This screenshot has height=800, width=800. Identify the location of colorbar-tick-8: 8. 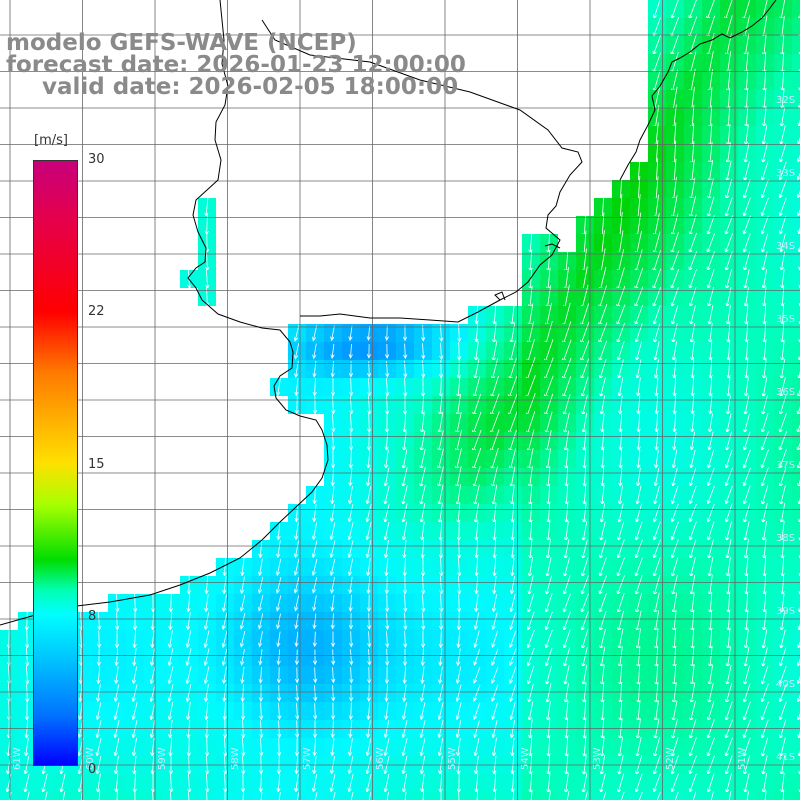
(92, 616).